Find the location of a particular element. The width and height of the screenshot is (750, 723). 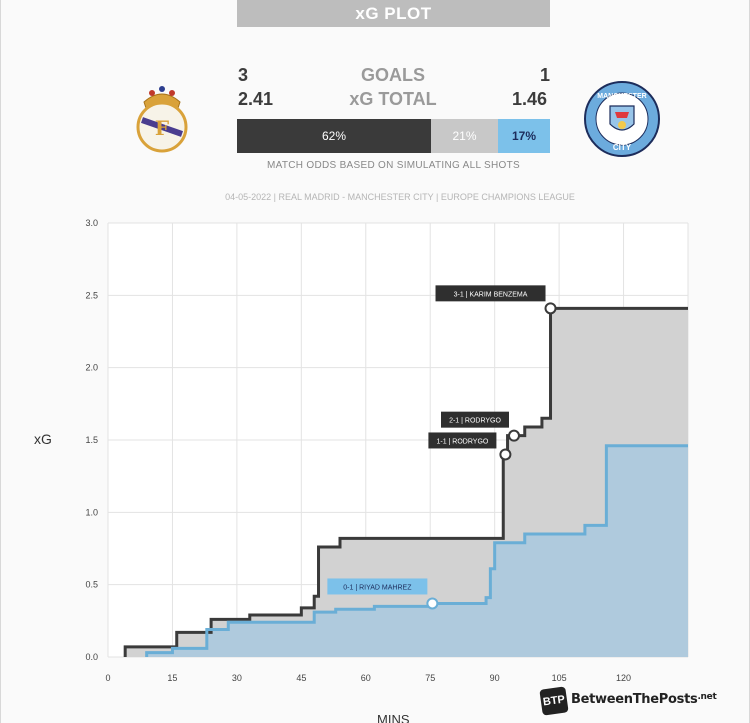

odds-note: MATCH ODDS BASED ON SIMULATING ALL SHOTS is located at coordinates (393, 165).